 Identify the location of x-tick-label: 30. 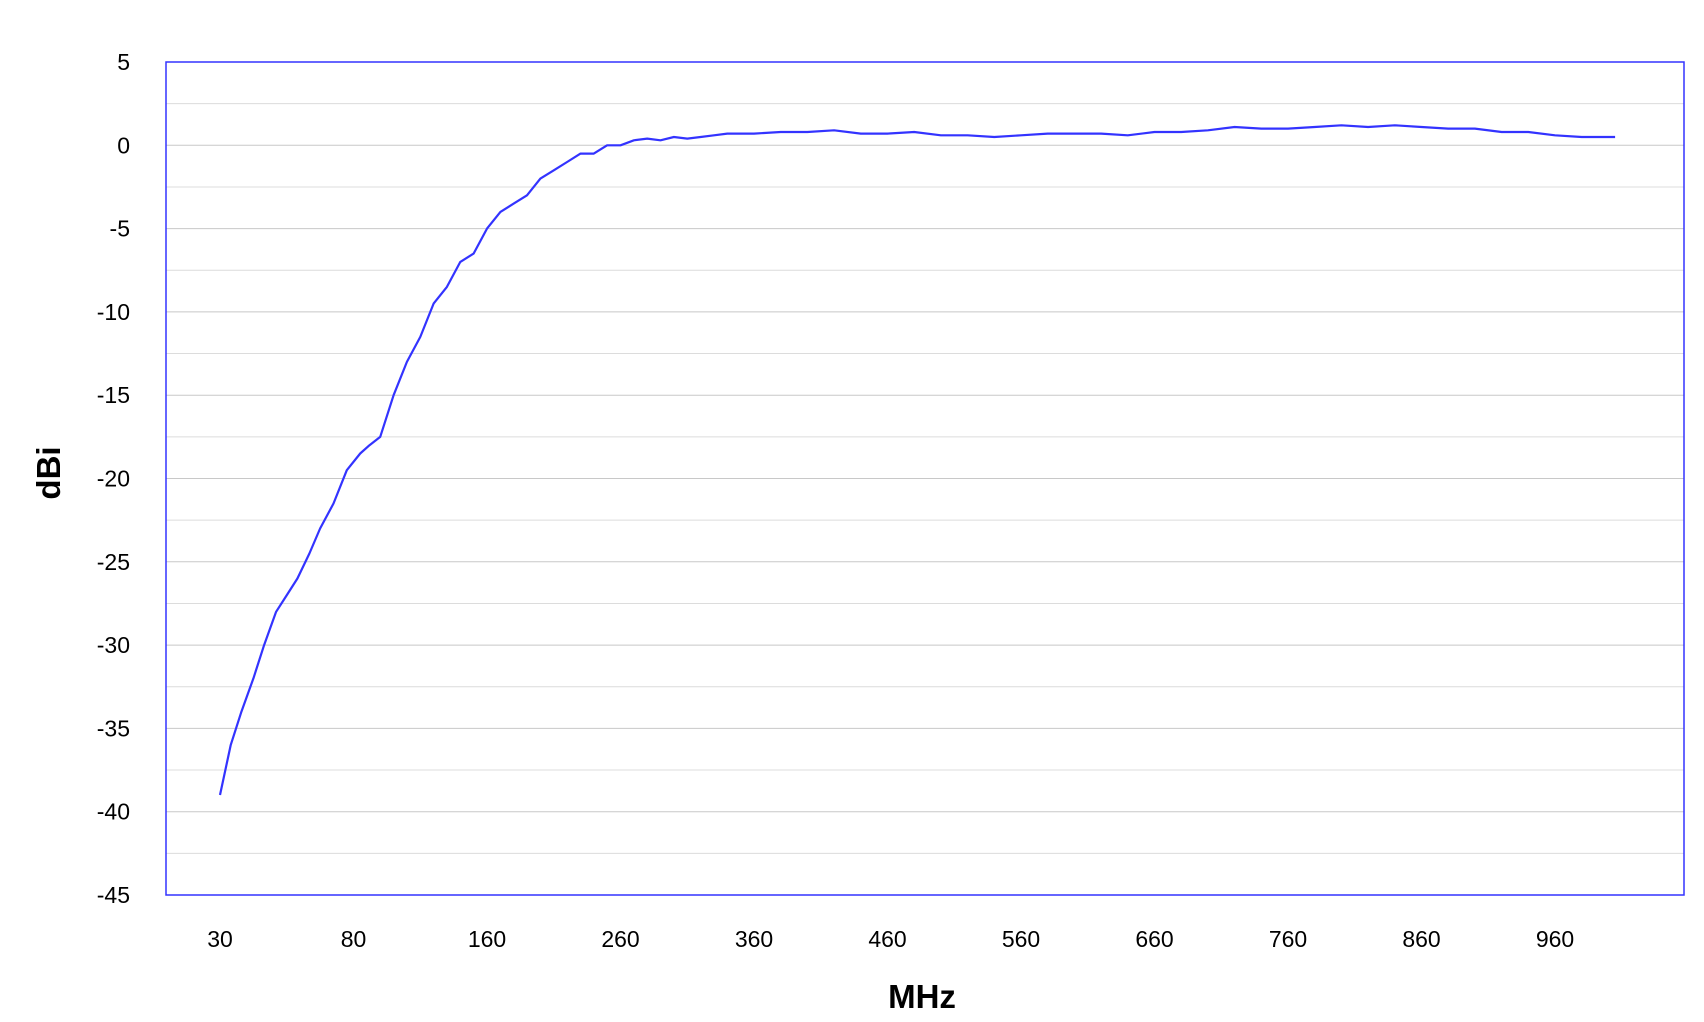
(220, 939).